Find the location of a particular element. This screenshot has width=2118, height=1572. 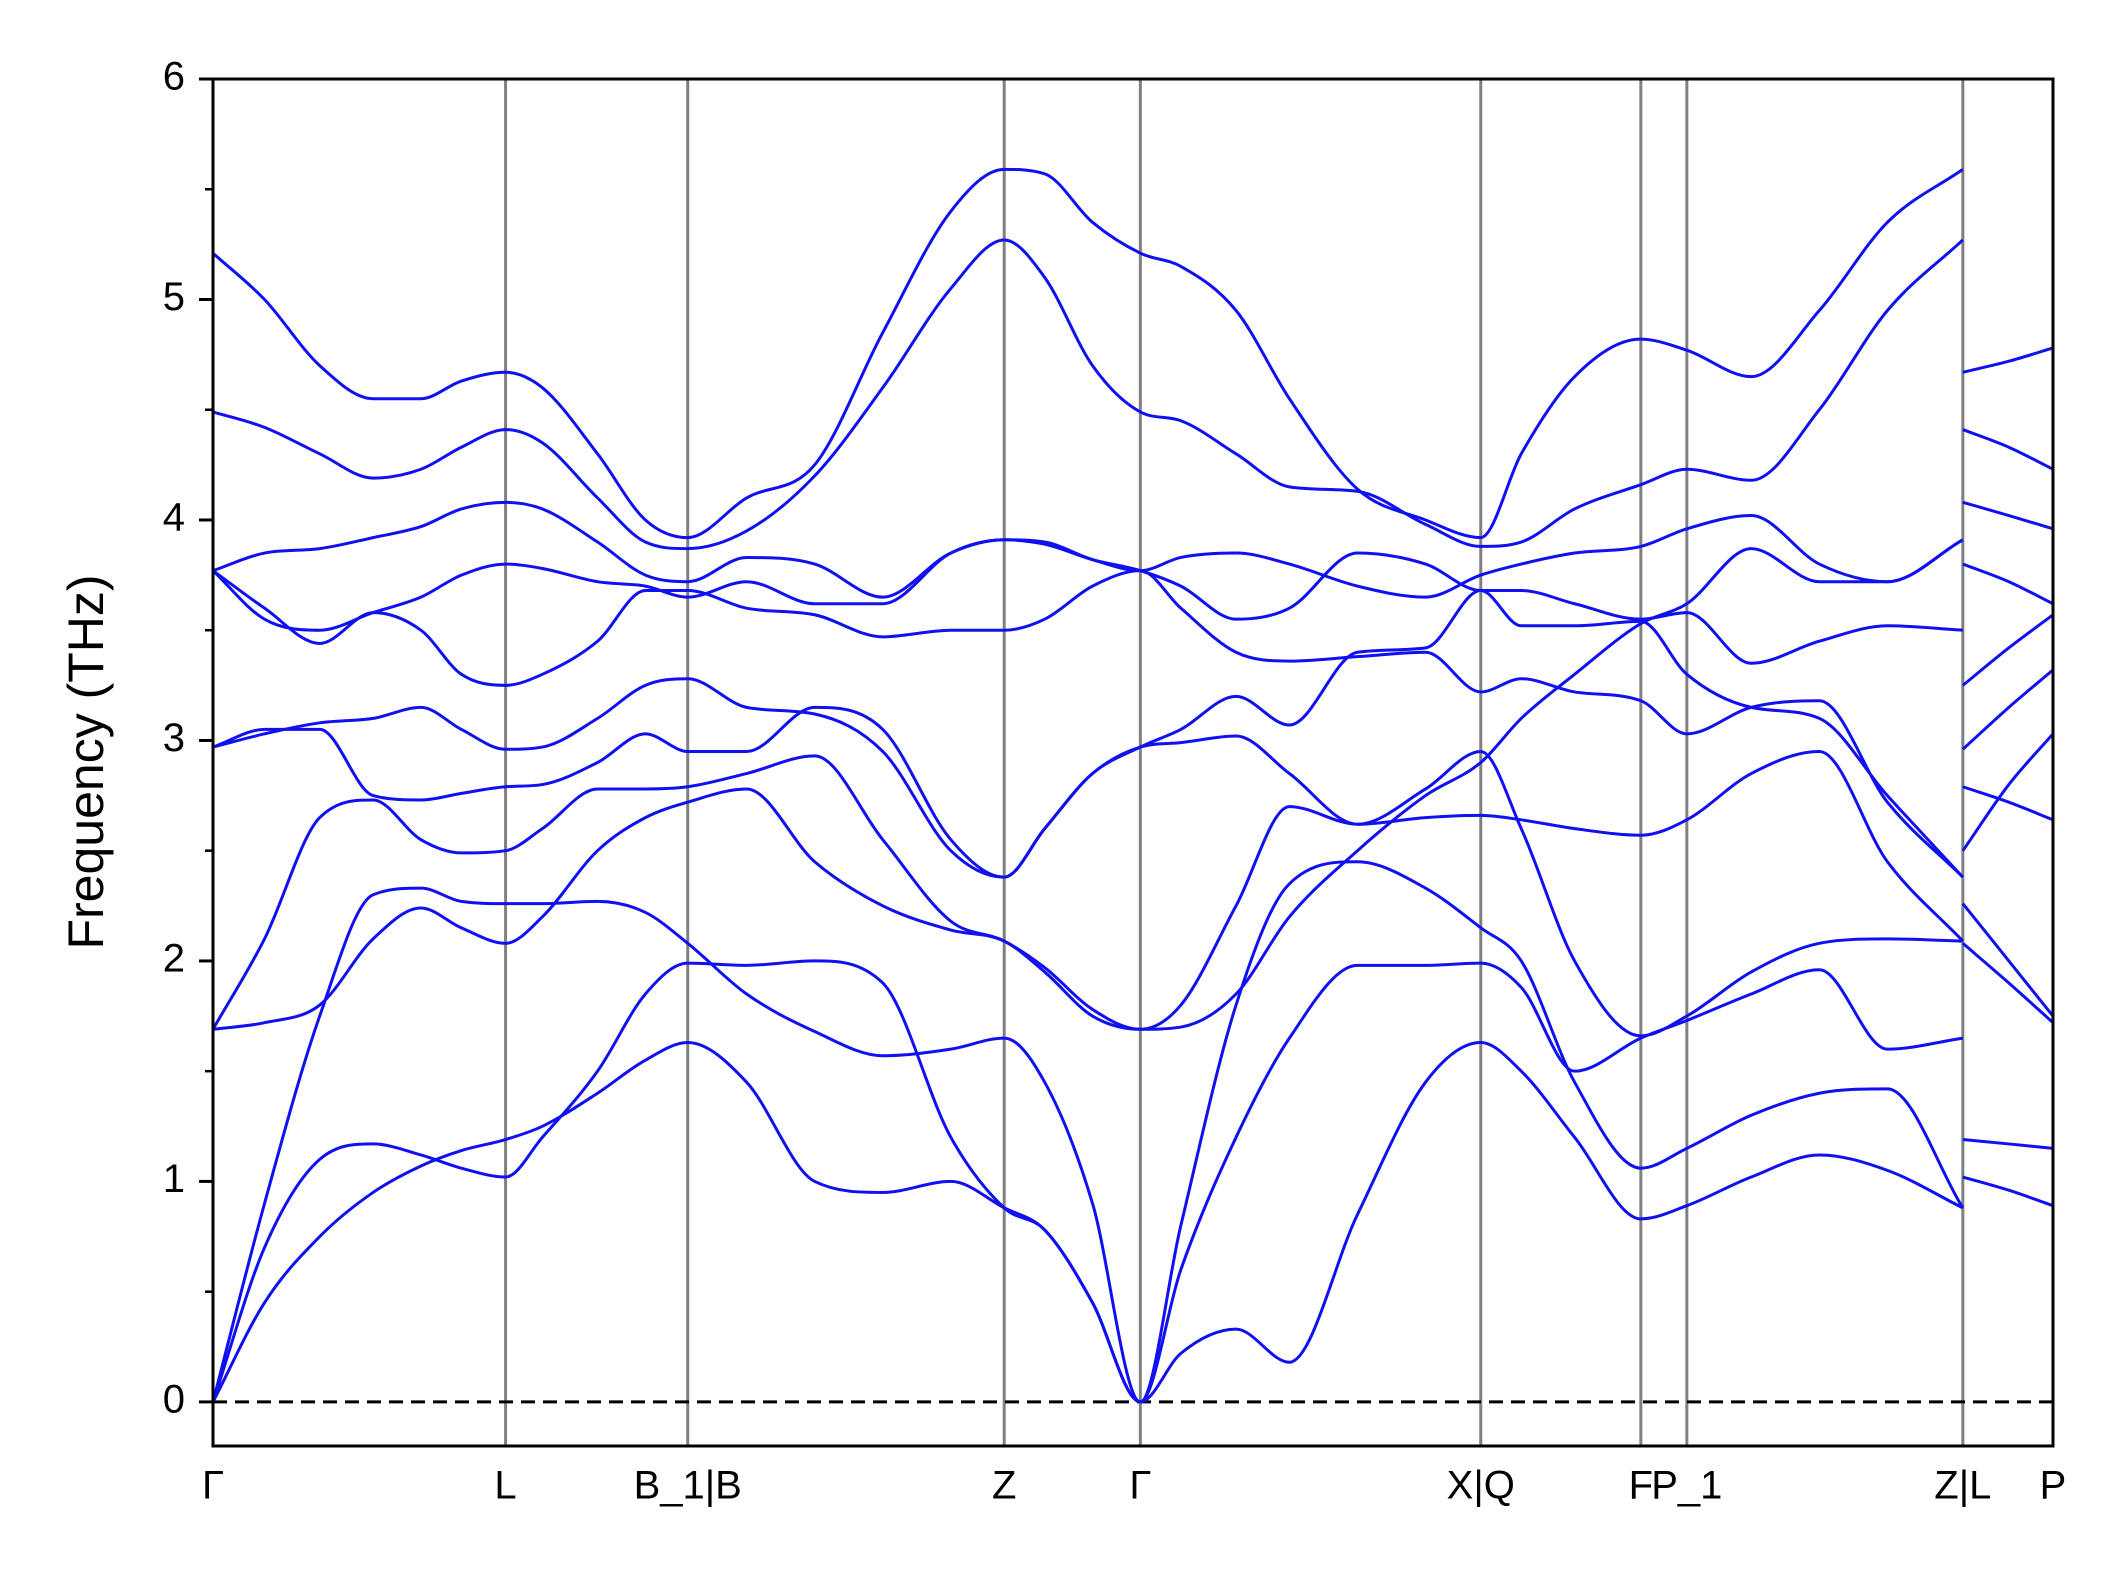

x-tick-label: P is located at coordinates (2053, 1486).